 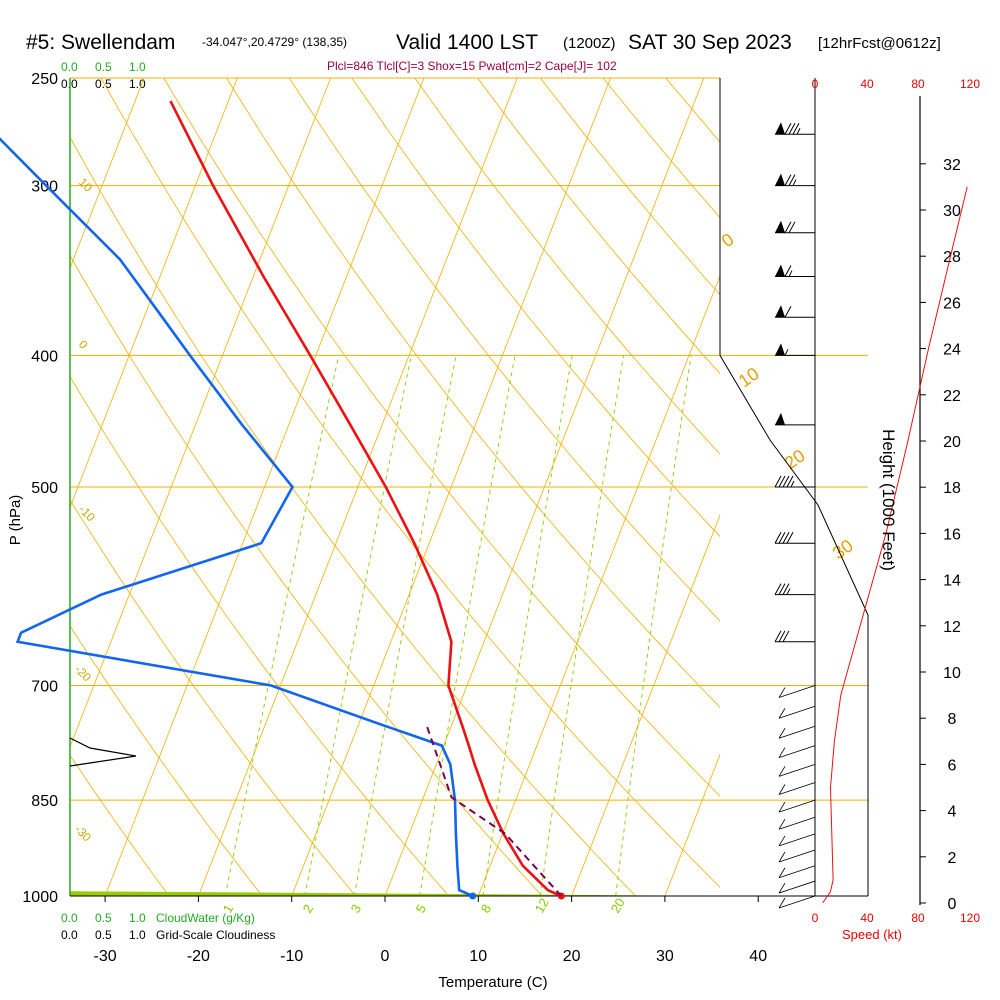 I want to click on dry-adiabat-label: -10, so click(x=87, y=513).